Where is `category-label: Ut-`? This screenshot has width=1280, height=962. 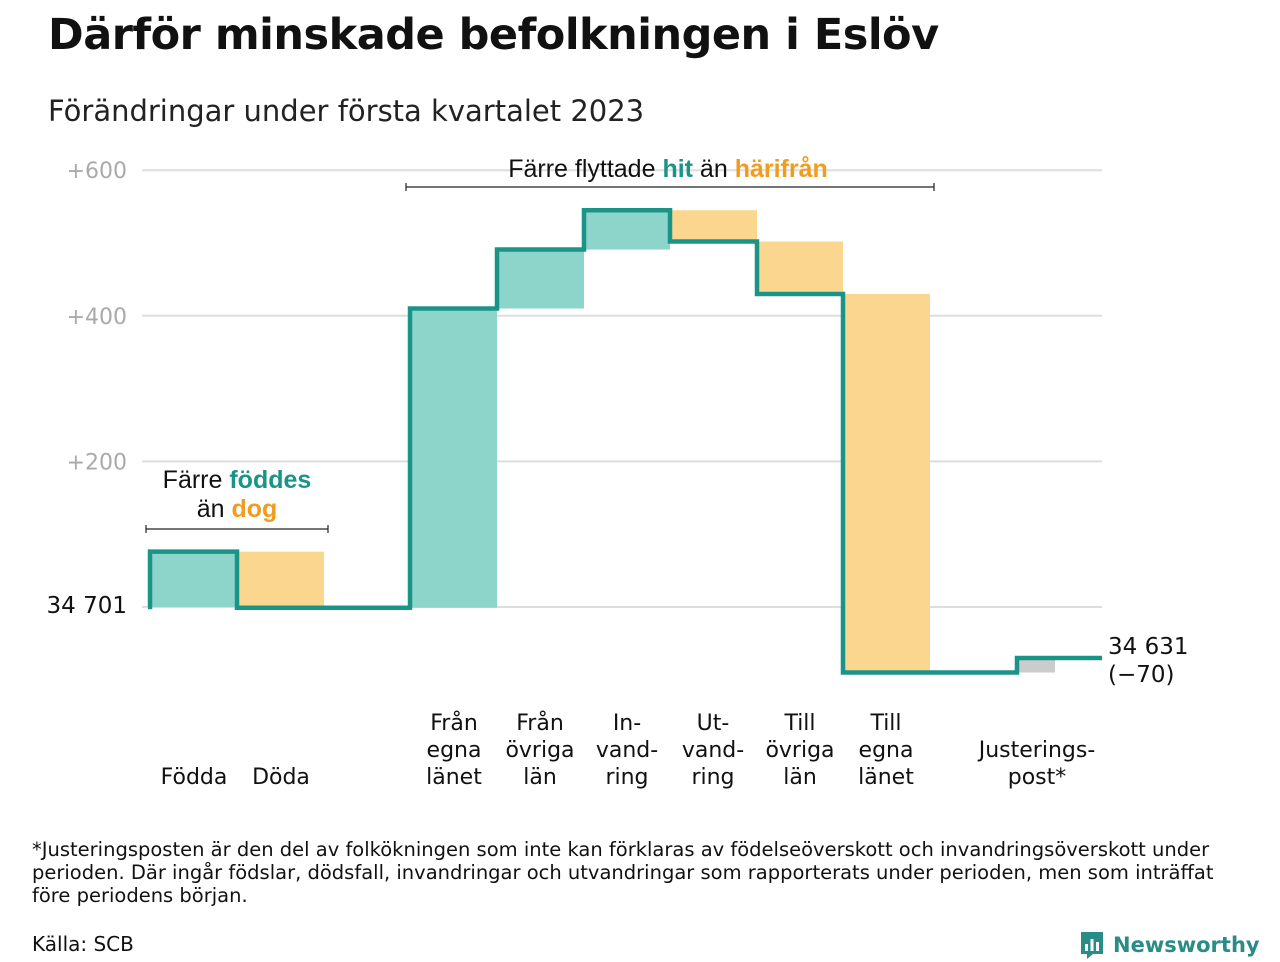 category-label: Ut- is located at coordinates (713, 723).